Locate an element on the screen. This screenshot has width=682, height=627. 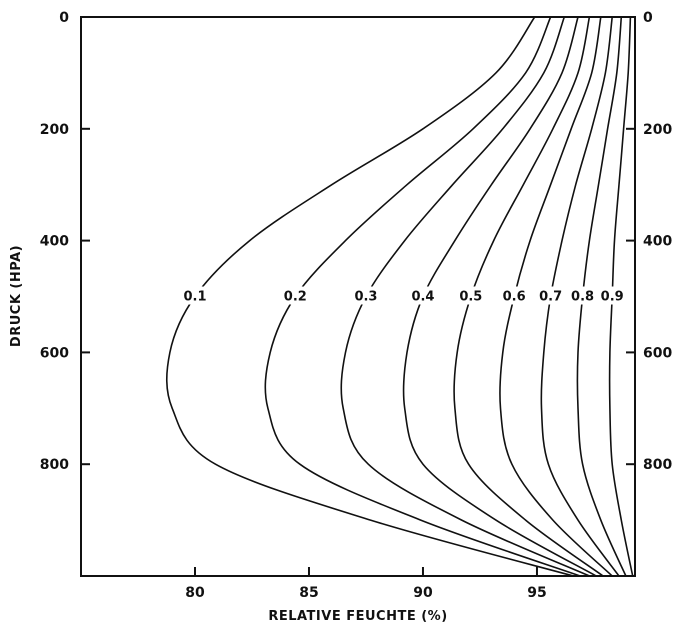
curve-label-0.2: 0.2 is located at coordinates (295, 297).